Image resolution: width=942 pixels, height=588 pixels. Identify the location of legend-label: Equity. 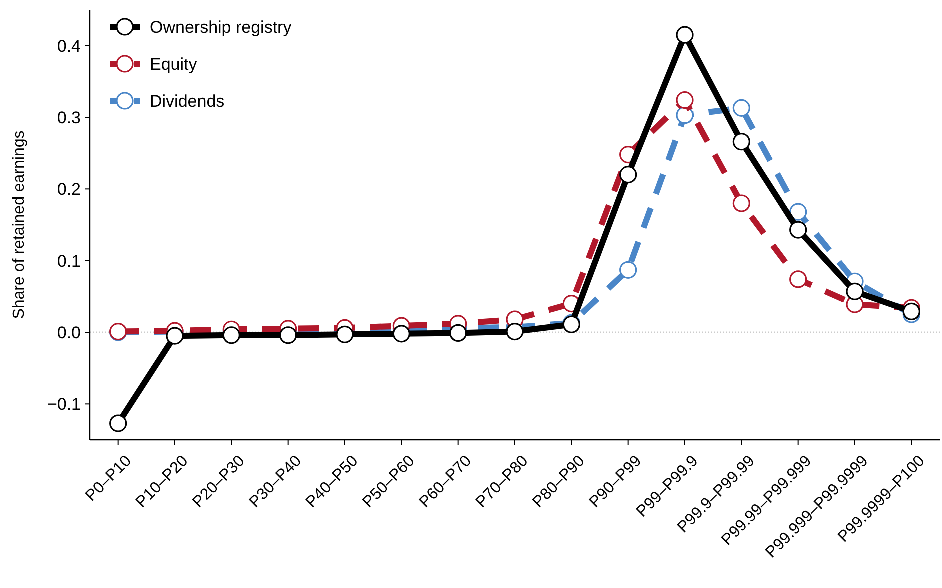
(174, 64).